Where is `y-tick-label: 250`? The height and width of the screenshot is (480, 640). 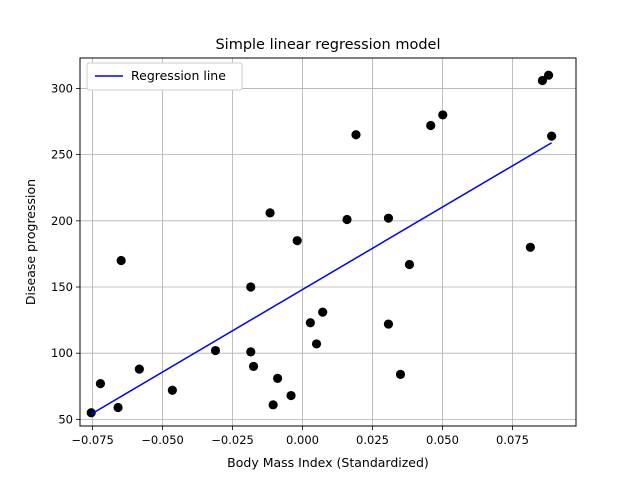 y-tick-label: 250 is located at coordinates (62, 155).